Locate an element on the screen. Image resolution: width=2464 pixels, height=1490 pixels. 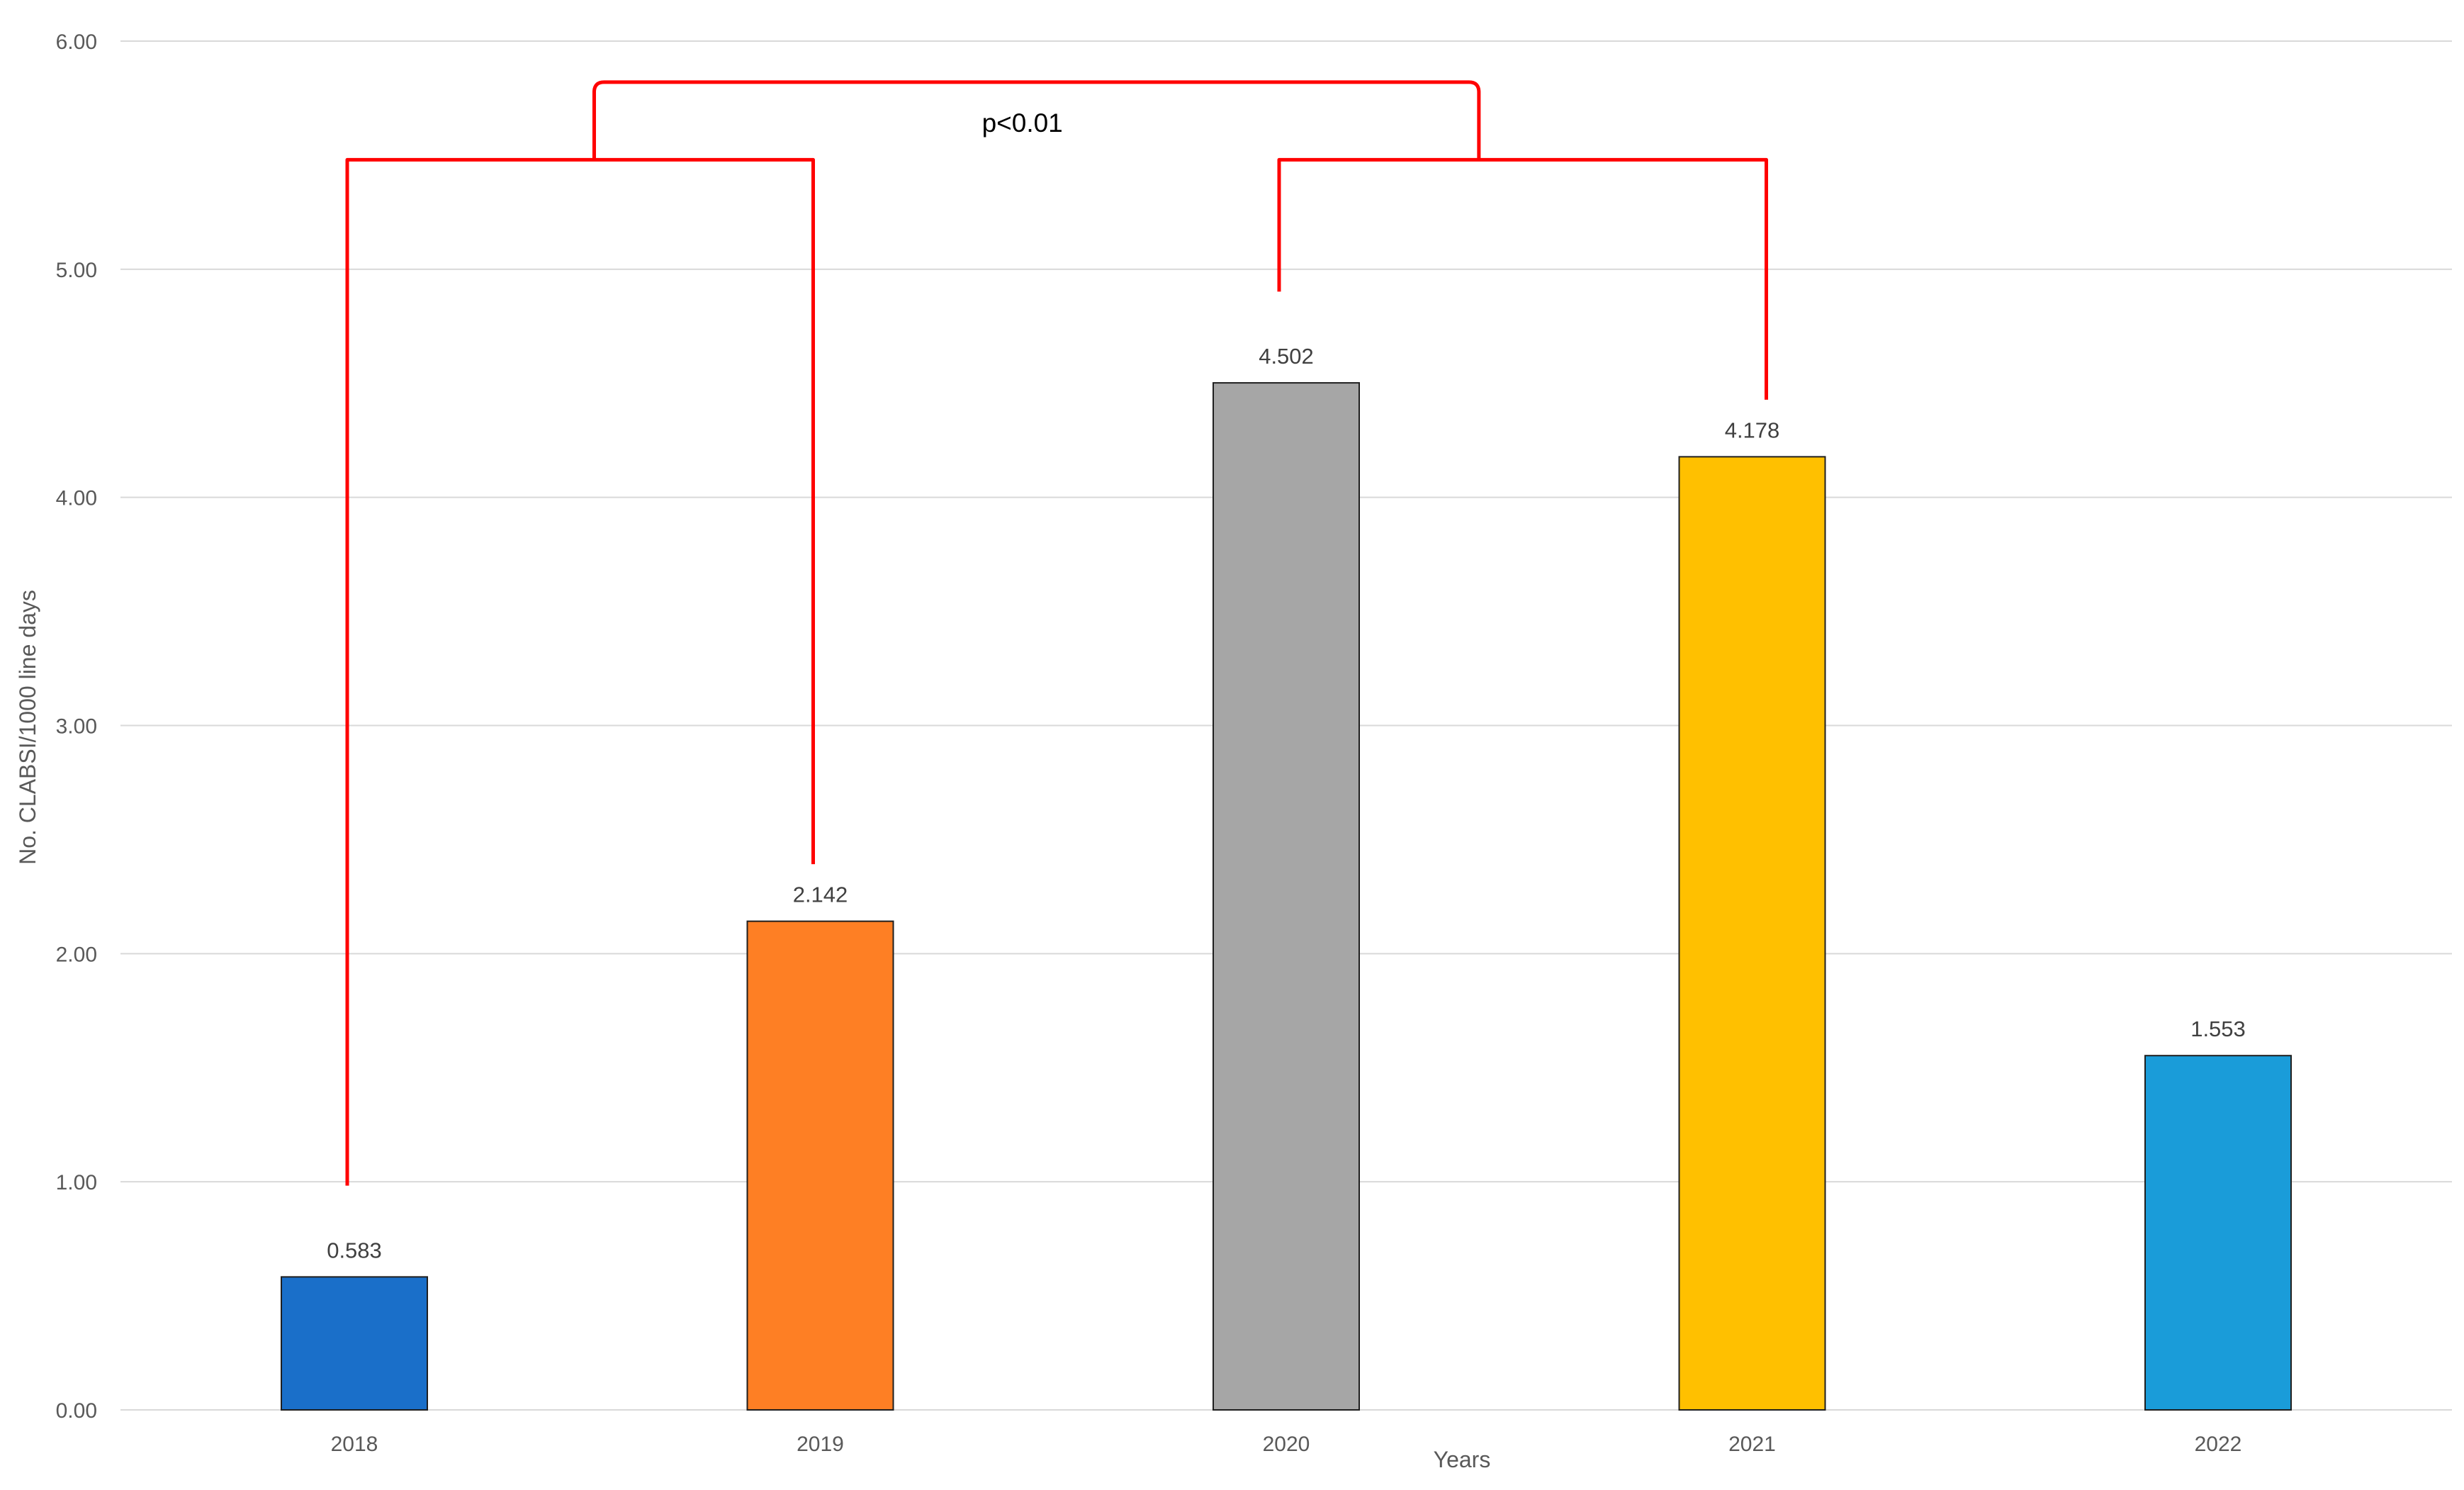
bar-2021 is located at coordinates (1752, 933).